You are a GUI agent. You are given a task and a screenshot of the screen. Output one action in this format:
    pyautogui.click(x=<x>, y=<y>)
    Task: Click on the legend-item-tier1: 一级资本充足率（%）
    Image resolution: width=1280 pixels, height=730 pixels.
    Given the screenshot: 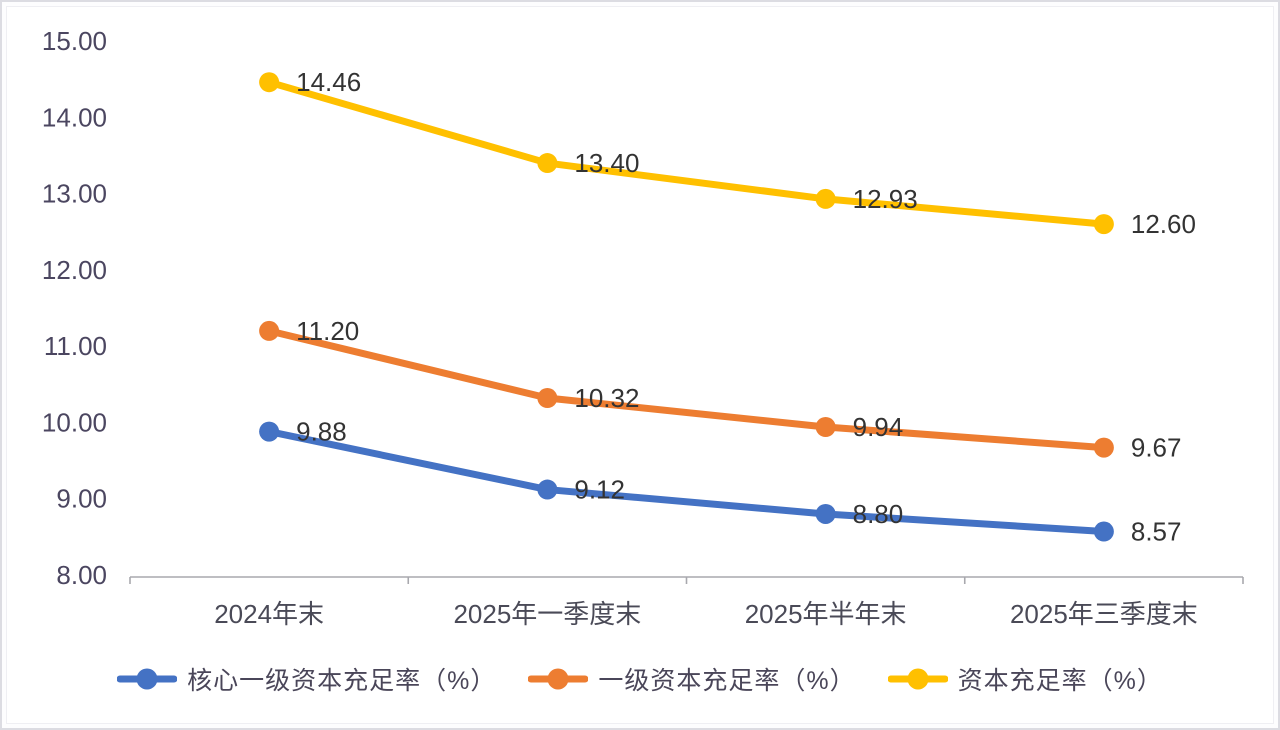 What is the action you would take?
    pyautogui.click(x=691, y=679)
    